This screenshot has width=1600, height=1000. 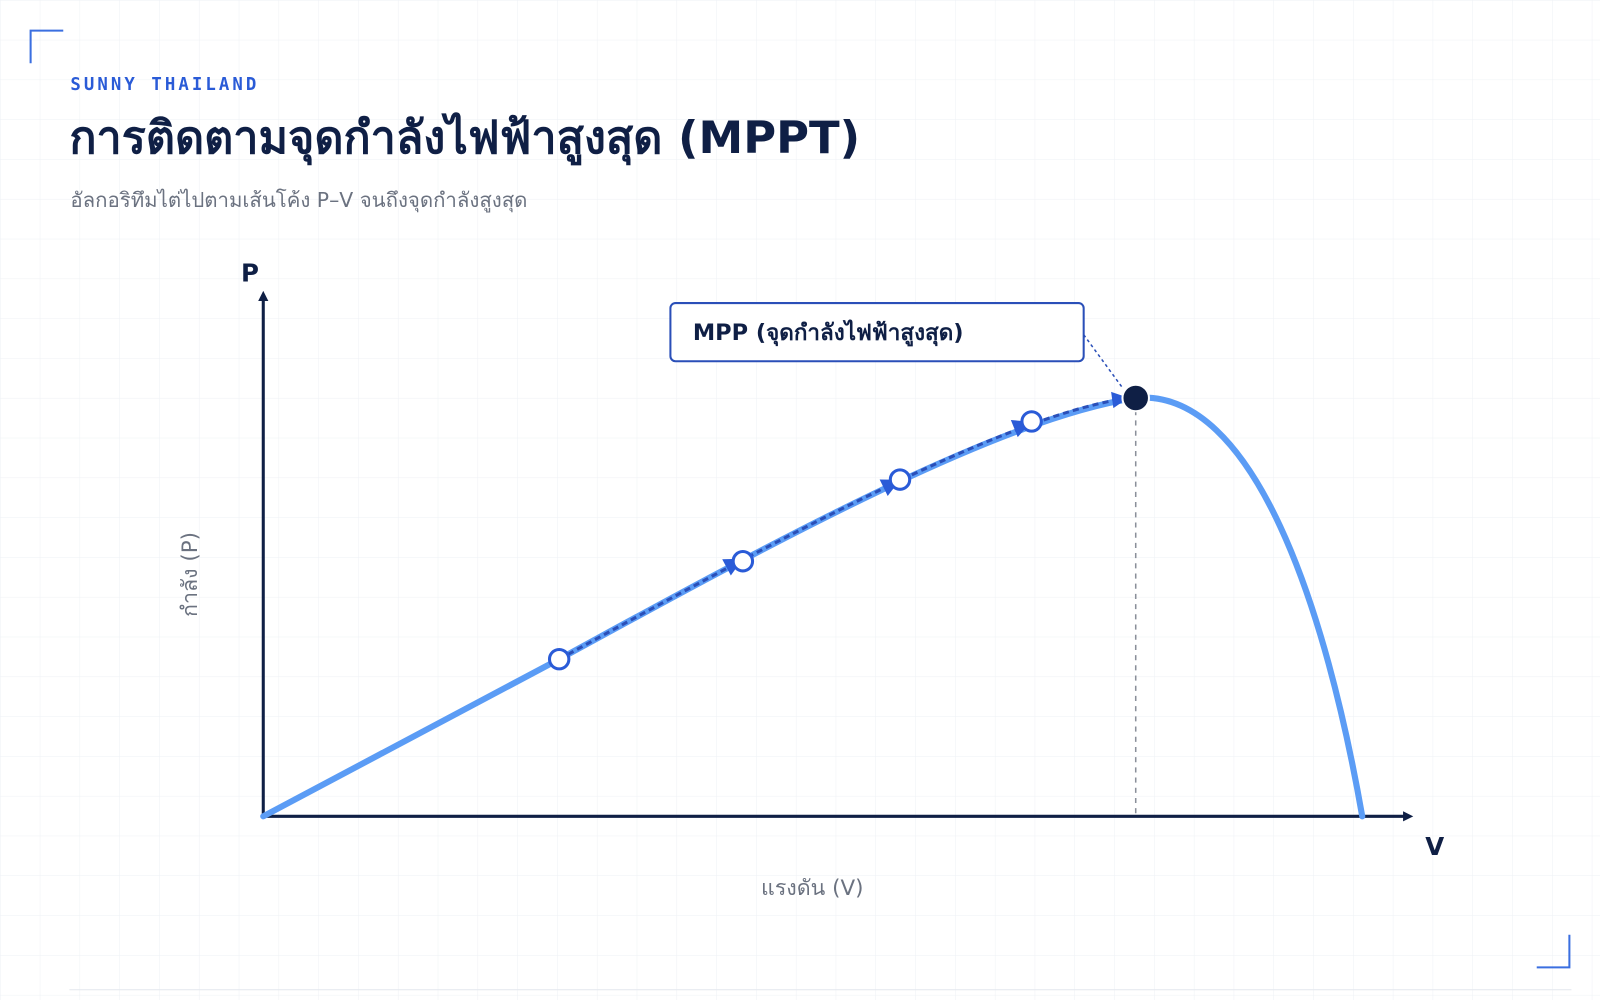 I want to click on mpp-point, so click(x=1135, y=398).